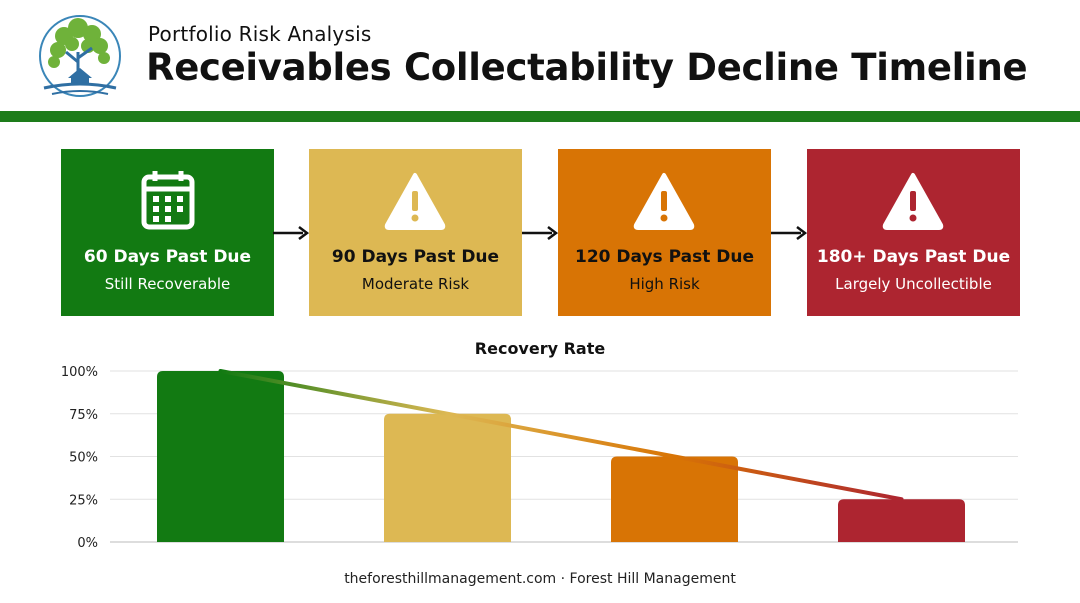 The width and height of the screenshot is (1080, 603). What do you see at coordinates (540, 116) in the screenshot?
I see `header-divider` at bounding box center [540, 116].